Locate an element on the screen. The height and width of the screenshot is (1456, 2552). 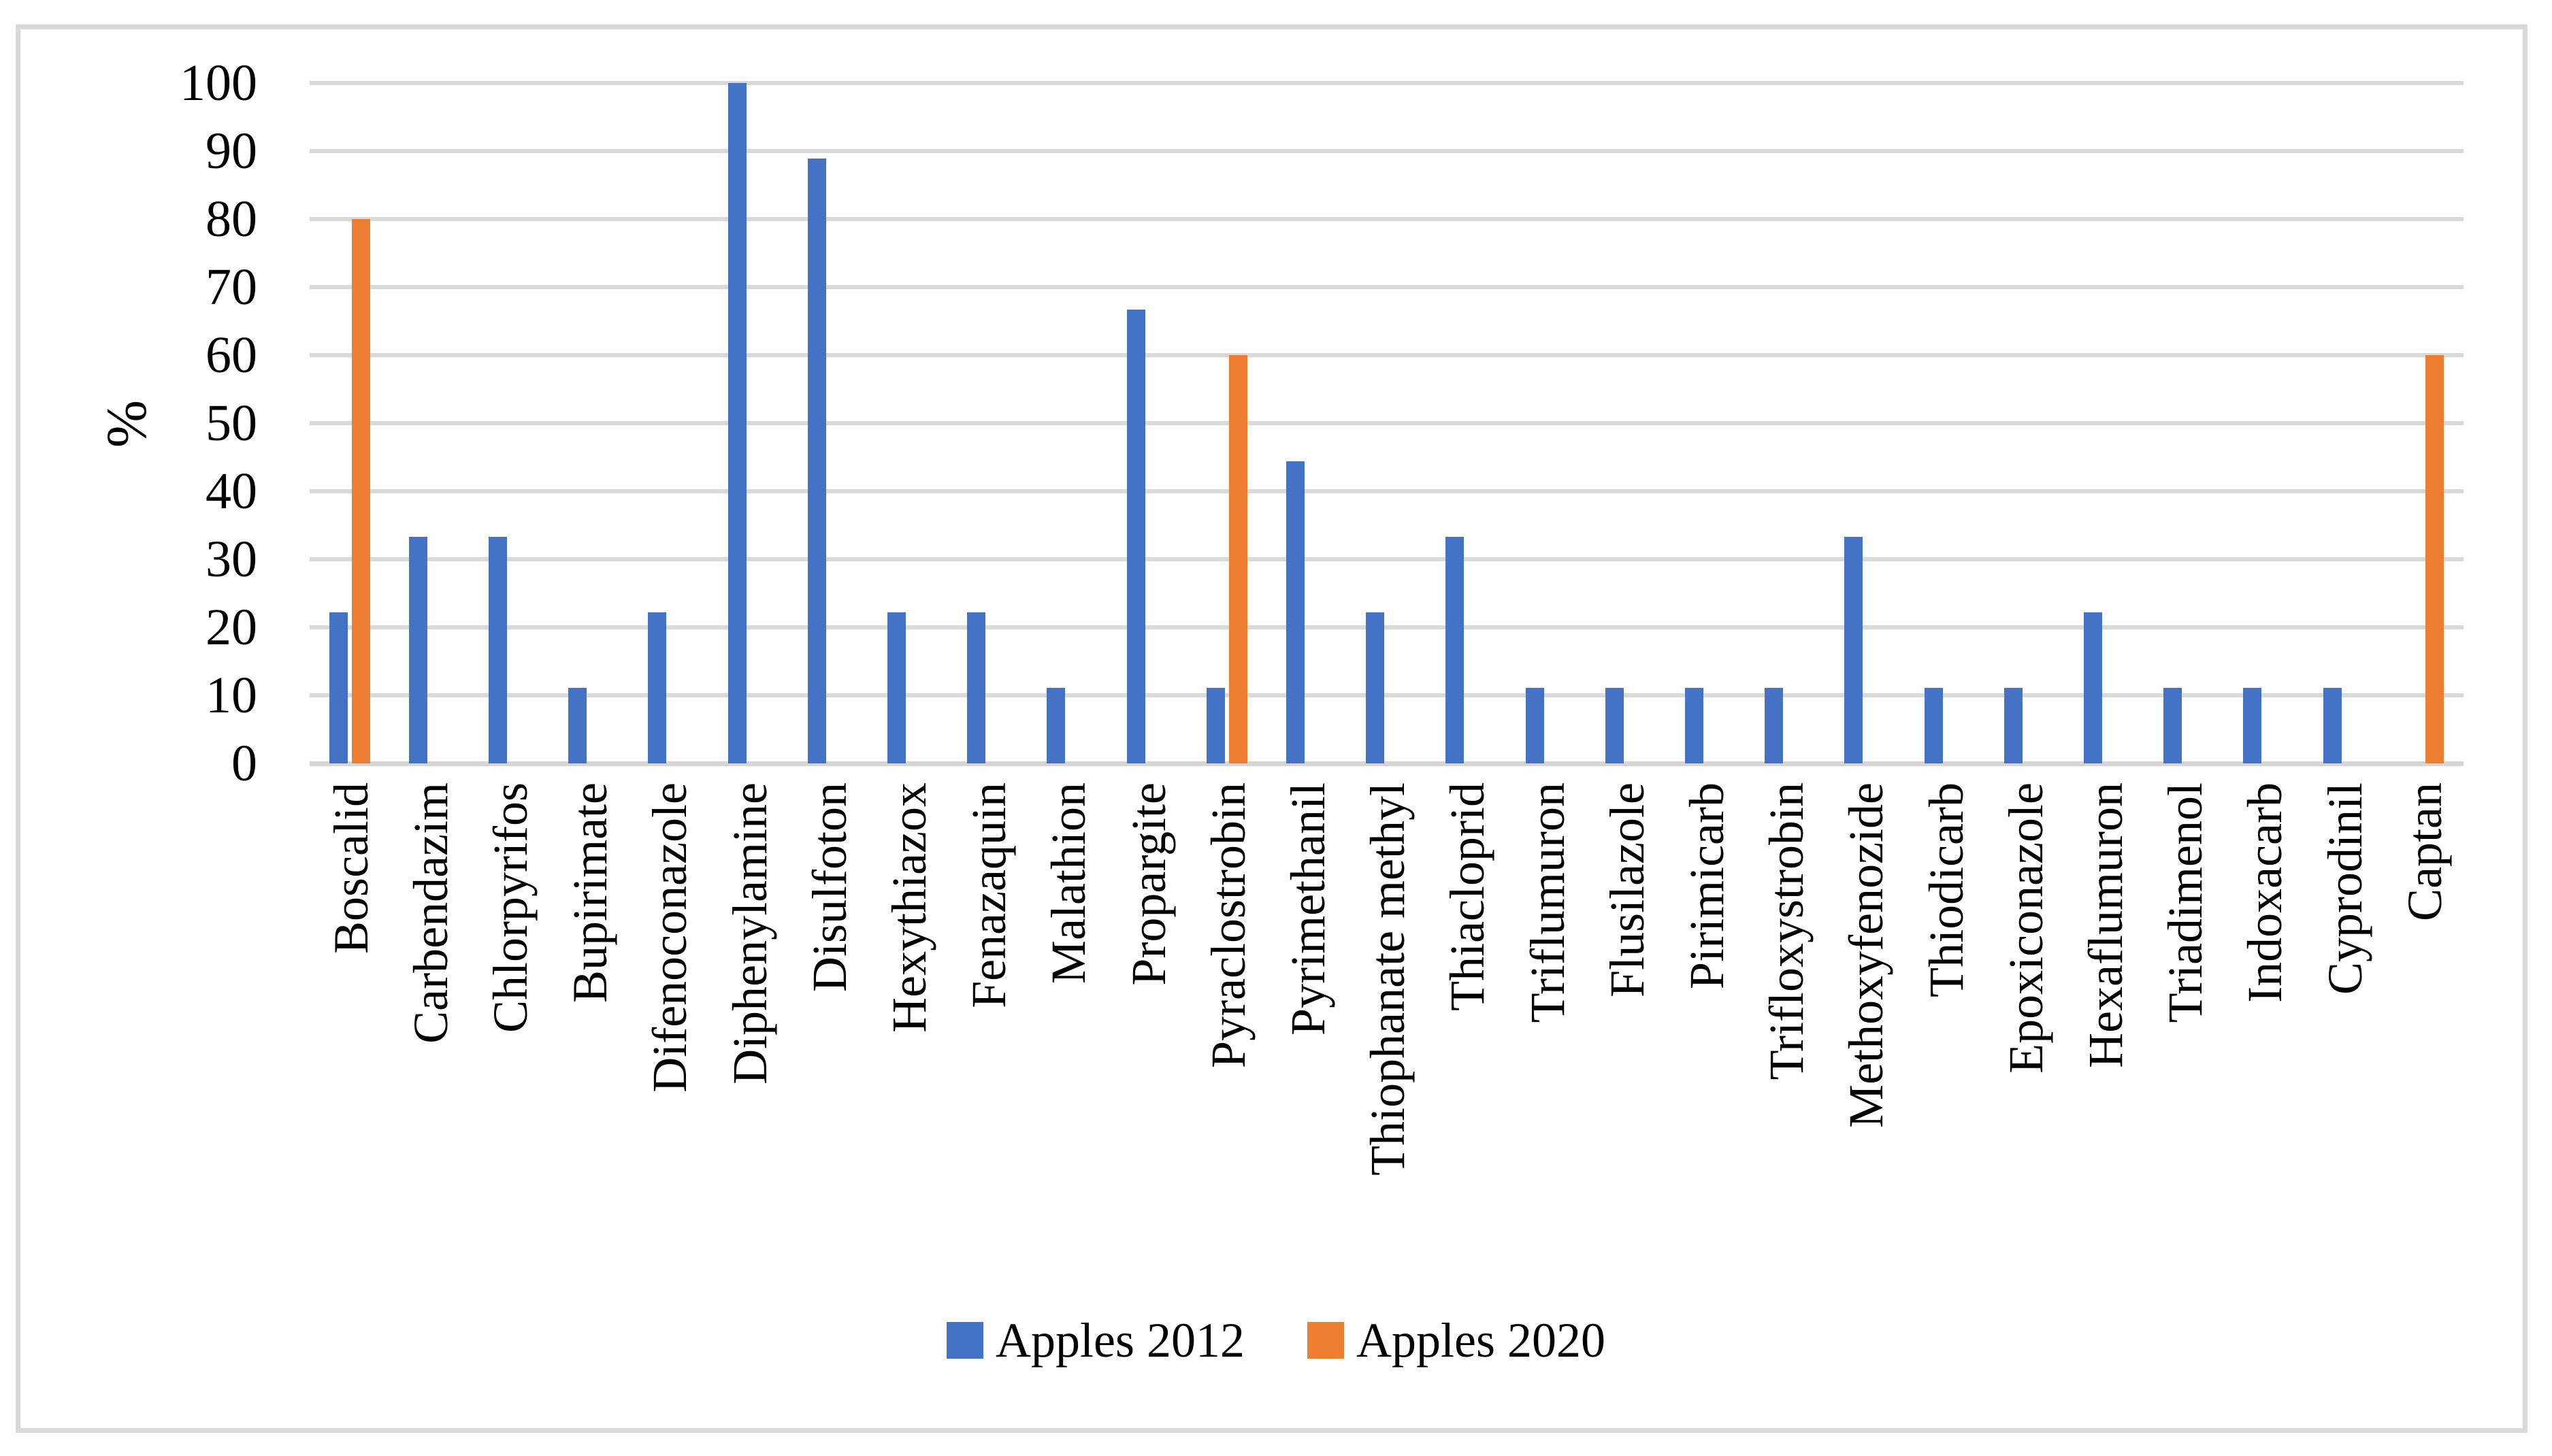
category-label: Triadimenol is located at coordinates (2185, 903).